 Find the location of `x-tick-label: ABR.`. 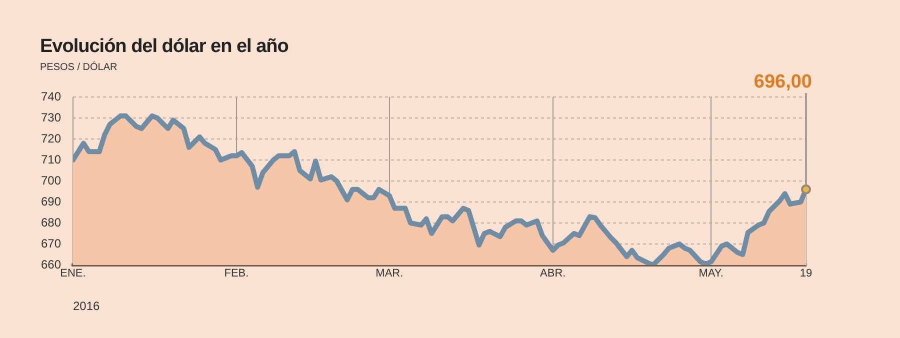

x-tick-label: ABR. is located at coordinates (553, 274).